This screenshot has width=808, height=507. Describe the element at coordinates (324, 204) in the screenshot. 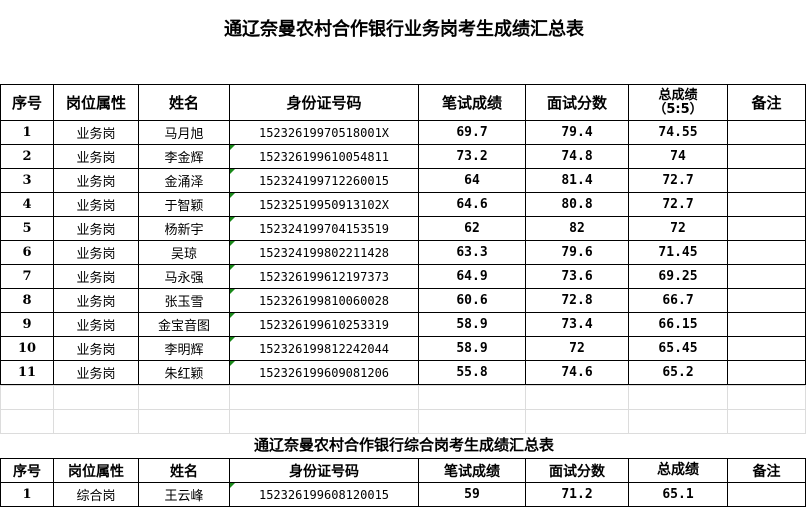

I see `id-cell: 15232519950913102X` at that location.